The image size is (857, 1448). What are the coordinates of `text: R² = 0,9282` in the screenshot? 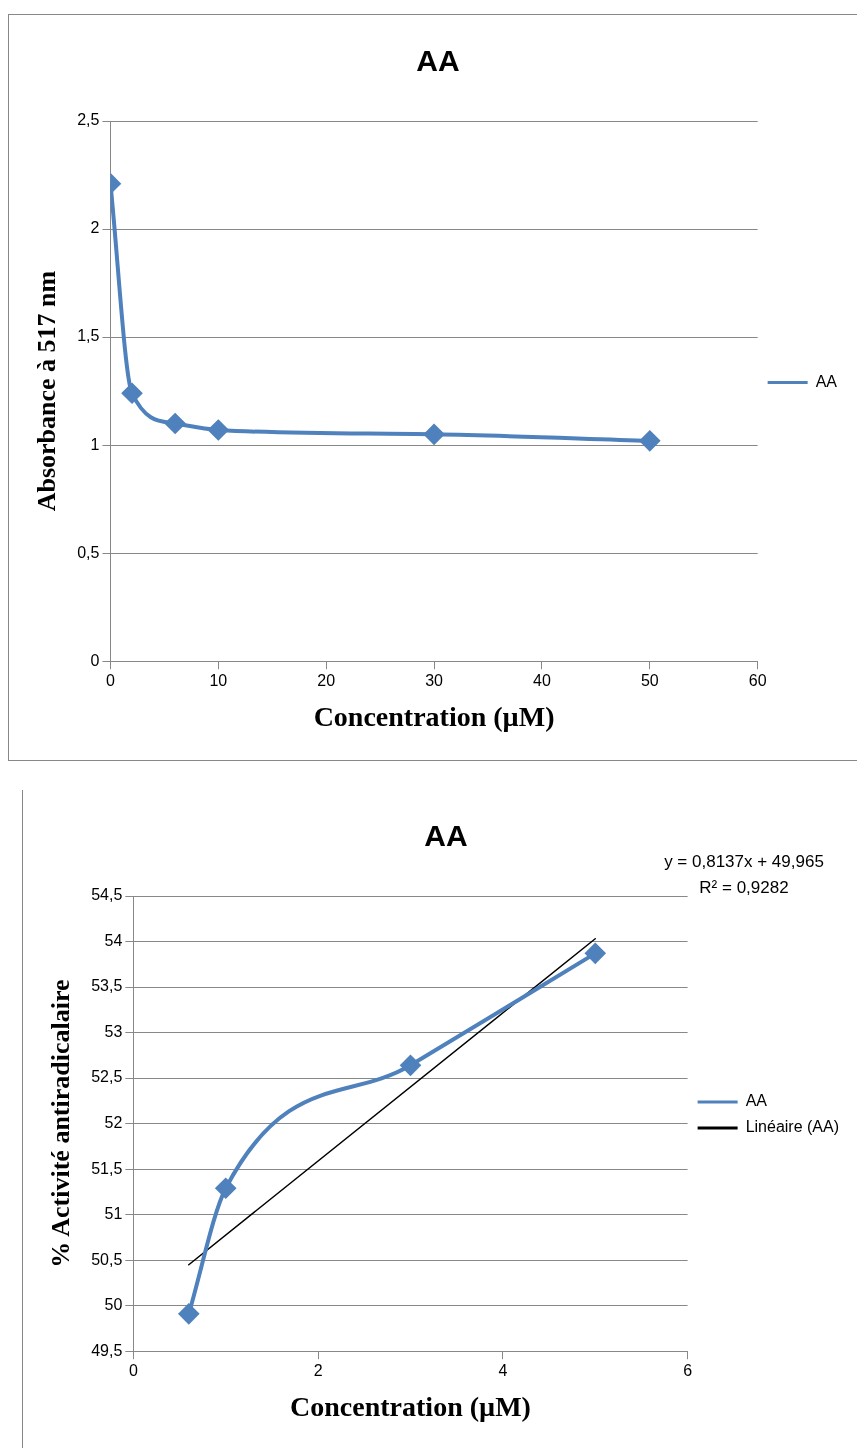 It's located at (744, 887).